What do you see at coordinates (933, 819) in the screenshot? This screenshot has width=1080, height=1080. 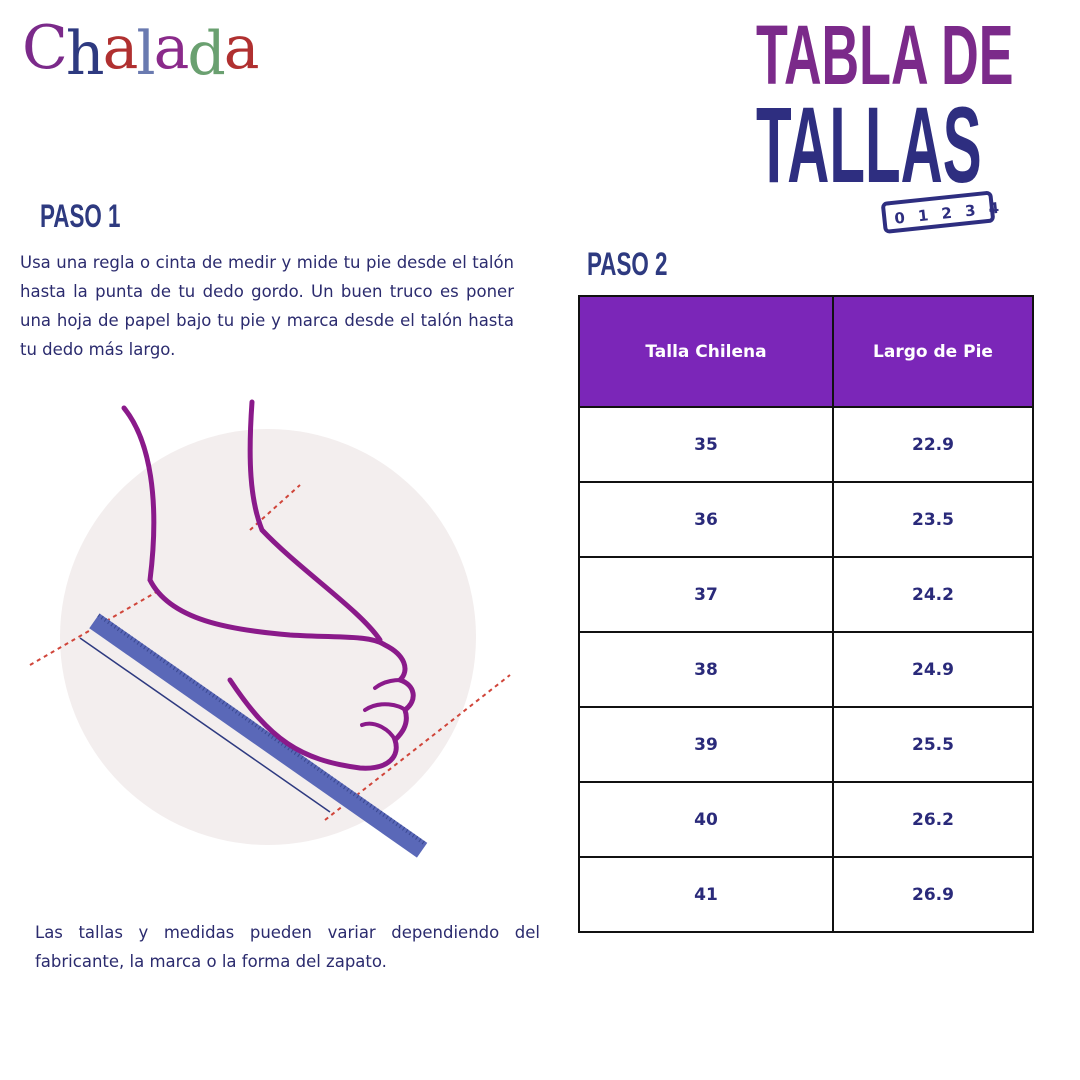 I see `largo-cell: 26.2` at bounding box center [933, 819].